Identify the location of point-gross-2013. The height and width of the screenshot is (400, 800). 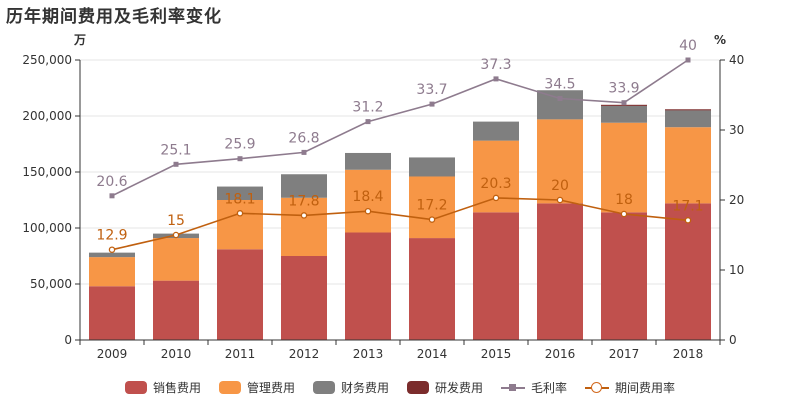
(368, 122).